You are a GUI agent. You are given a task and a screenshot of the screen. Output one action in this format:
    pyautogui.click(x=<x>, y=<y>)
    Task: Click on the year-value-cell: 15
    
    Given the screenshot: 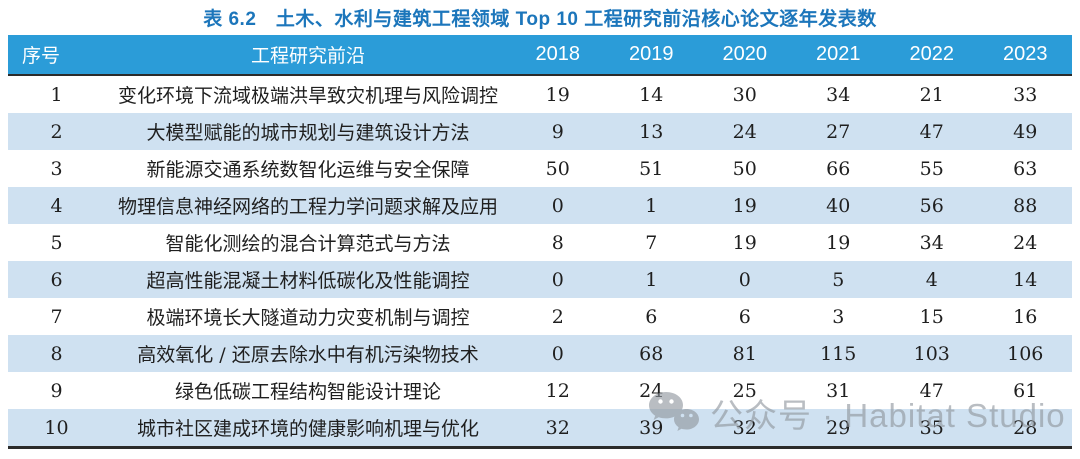 What is the action you would take?
    pyautogui.click(x=931, y=316)
    